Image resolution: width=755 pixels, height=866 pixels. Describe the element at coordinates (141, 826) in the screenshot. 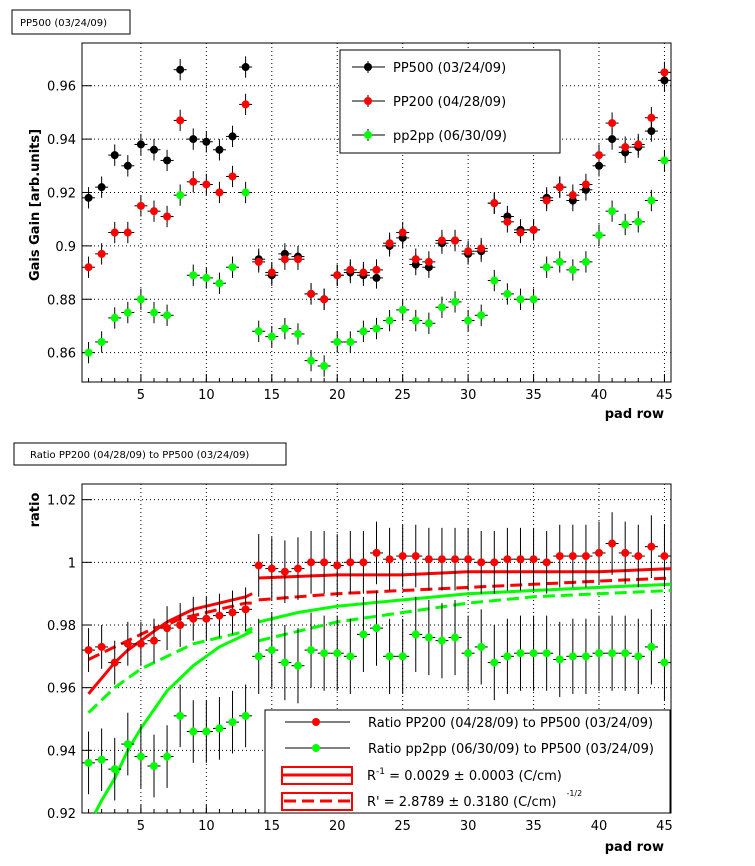

I see `bottom-x-tick-label: 5` at that location.